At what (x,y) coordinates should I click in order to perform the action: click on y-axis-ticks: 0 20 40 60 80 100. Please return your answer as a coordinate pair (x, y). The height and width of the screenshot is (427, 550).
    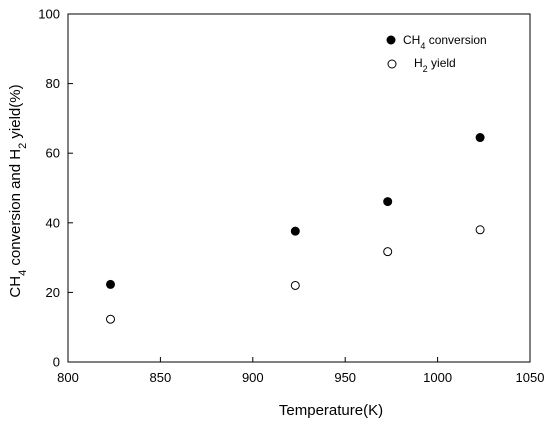
    Looking at the image, I should click on (55, 188).